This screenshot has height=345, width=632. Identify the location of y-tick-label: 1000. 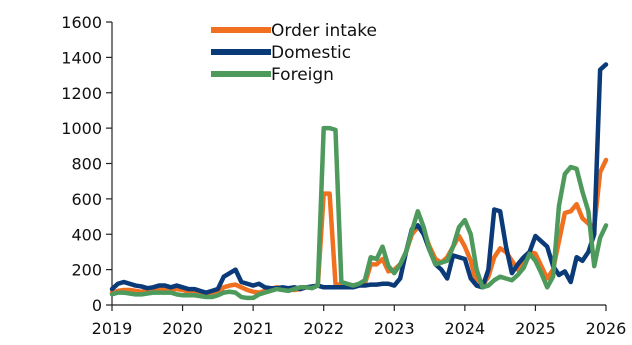
(81, 128).